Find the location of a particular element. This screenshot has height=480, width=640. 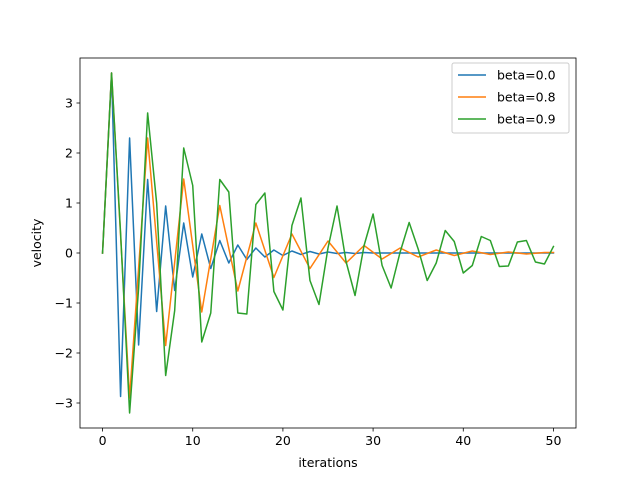

y-tick-label: 2 is located at coordinates (69, 153).